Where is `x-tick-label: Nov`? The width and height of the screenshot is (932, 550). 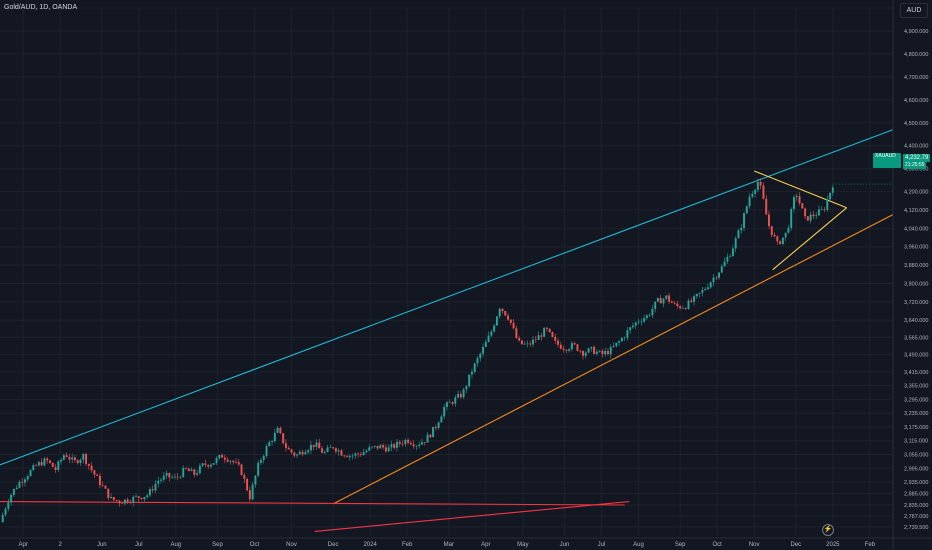 x-tick-label: Nov is located at coordinates (291, 545).